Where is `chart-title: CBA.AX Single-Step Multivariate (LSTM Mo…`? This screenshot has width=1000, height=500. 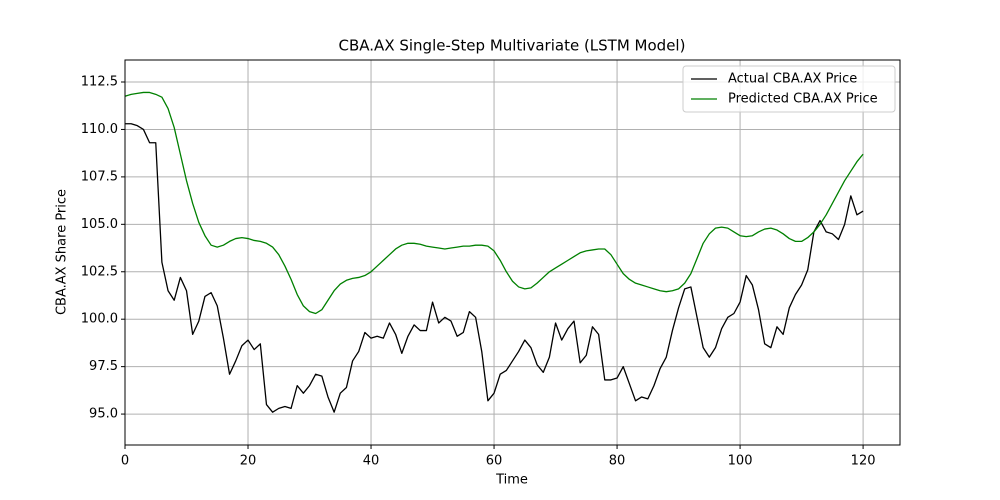 chart-title: CBA.AX Single-Step Multivariate (LSTM Mo… is located at coordinates (512, 46).